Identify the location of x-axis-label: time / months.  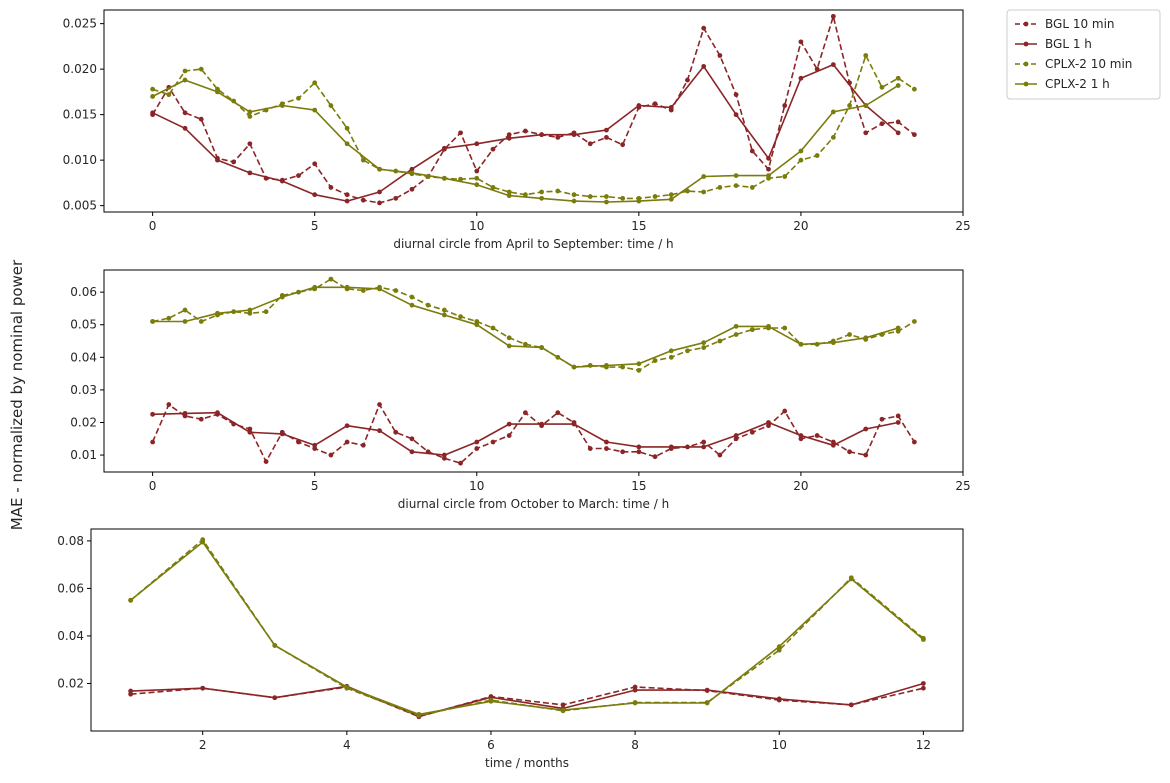
(527, 763).